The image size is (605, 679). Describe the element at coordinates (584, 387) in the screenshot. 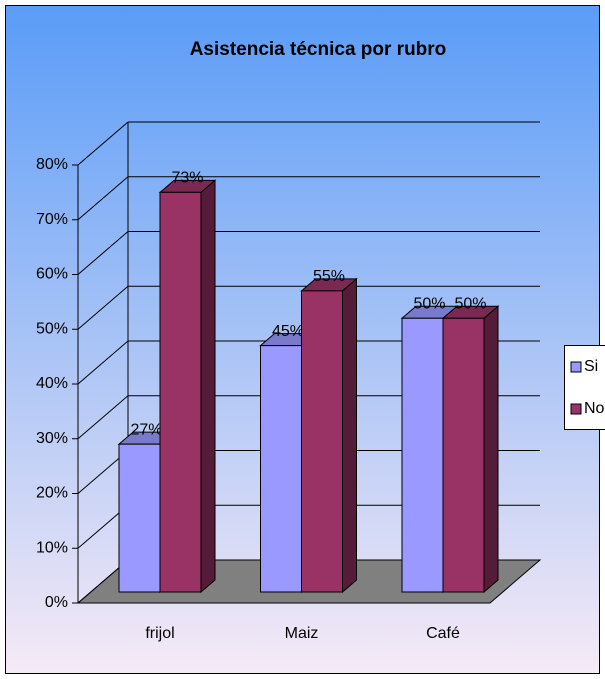

I see `legend-box` at that location.